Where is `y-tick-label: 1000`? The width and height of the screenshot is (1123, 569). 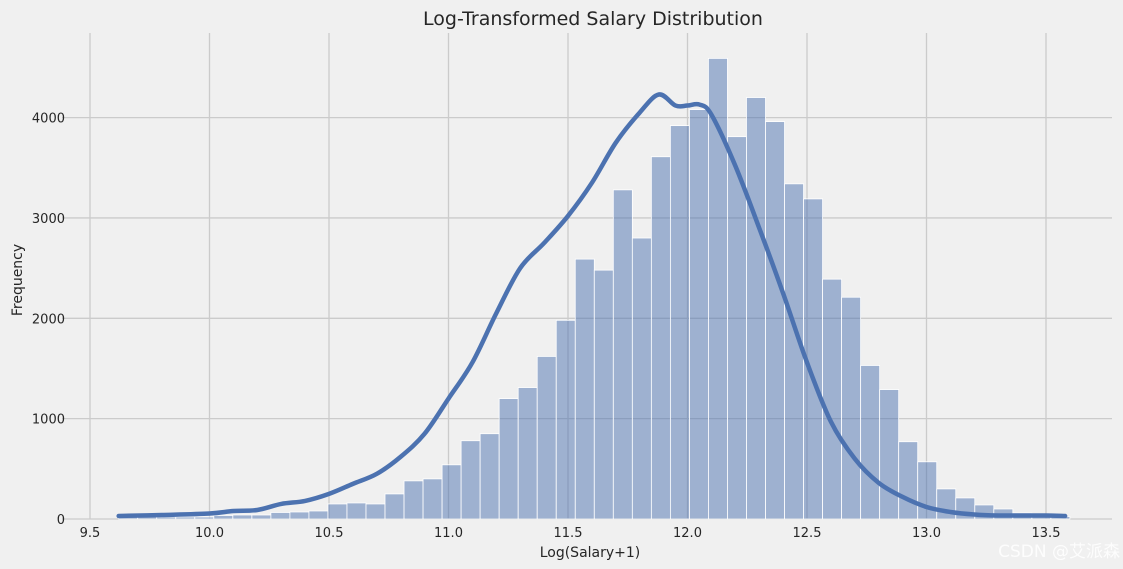
y-tick-label: 1000 is located at coordinates (48, 420).